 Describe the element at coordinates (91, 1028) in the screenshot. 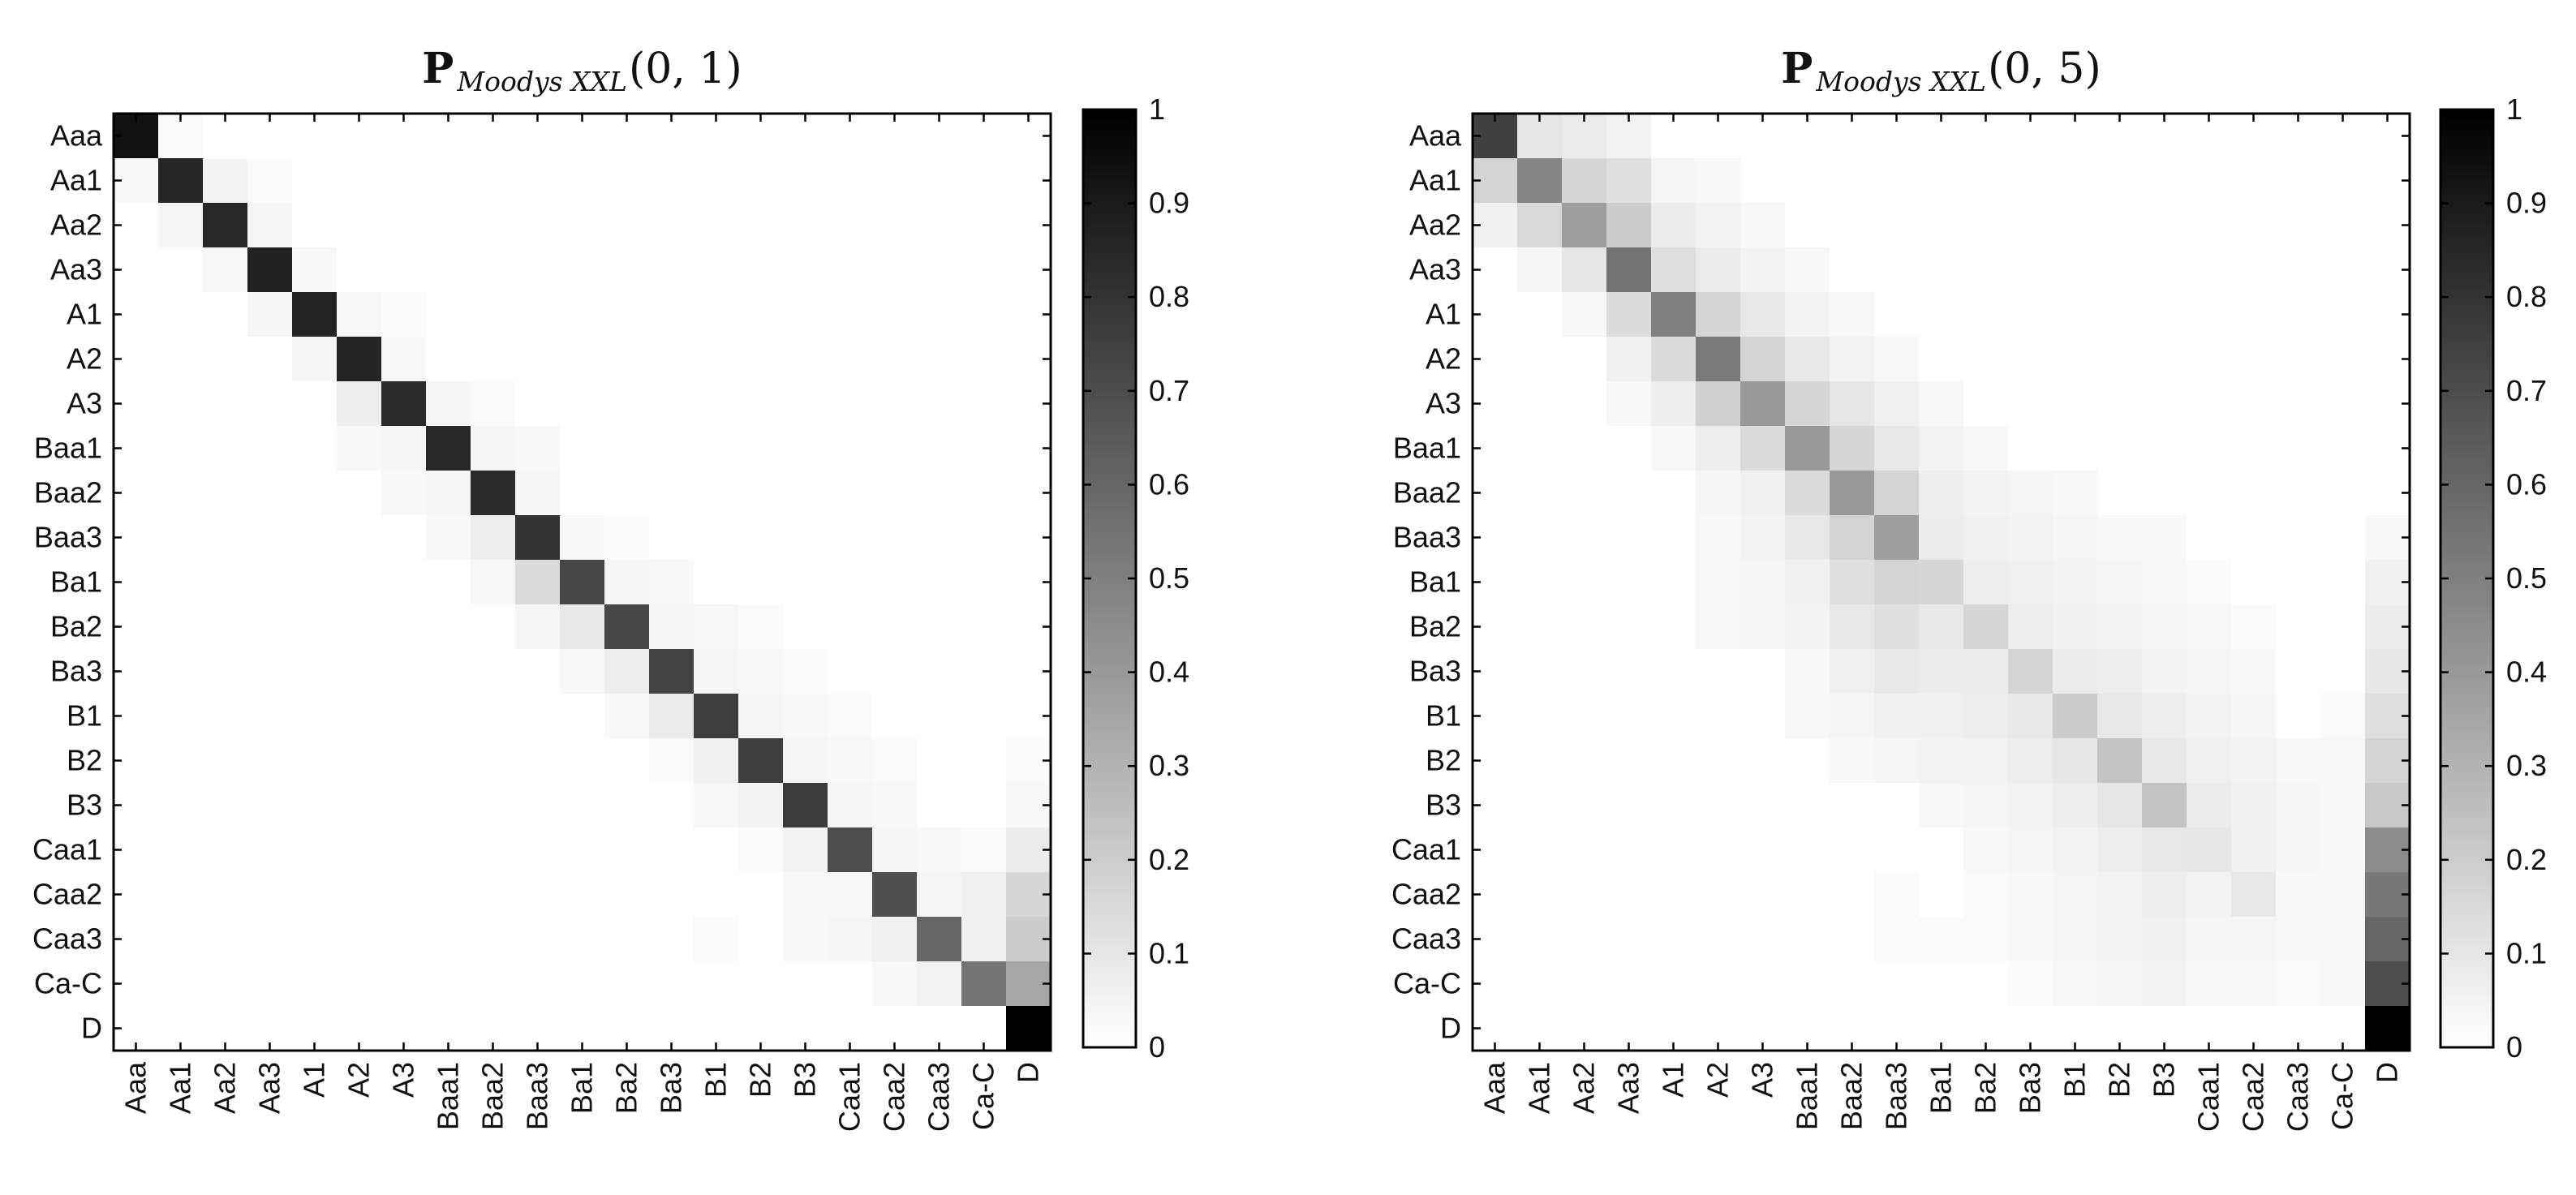

I see `y-tick-label: D` at that location.